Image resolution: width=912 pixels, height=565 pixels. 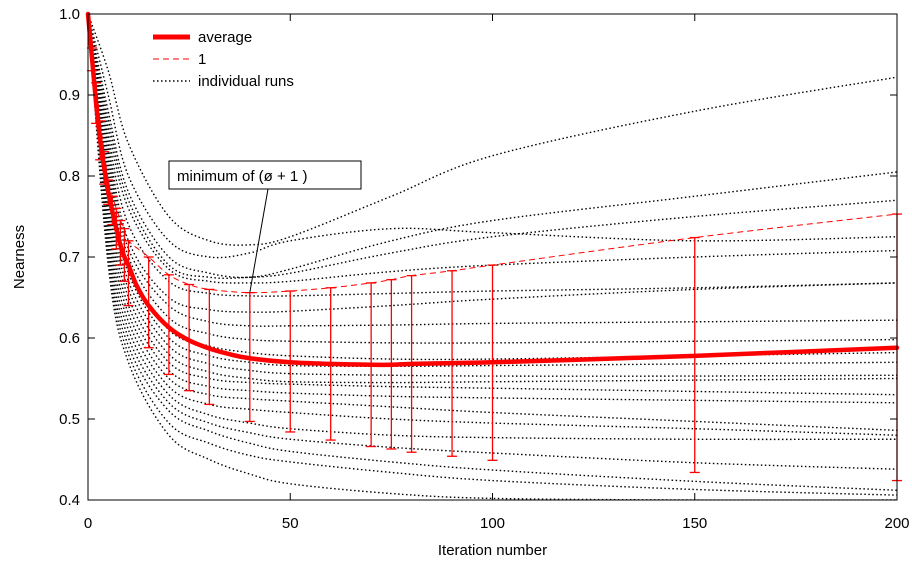 What do you see at coordinates (69, 338) in the screenshot?
I see `y-tick-label: 0.6` at bounding box center [69, 338].